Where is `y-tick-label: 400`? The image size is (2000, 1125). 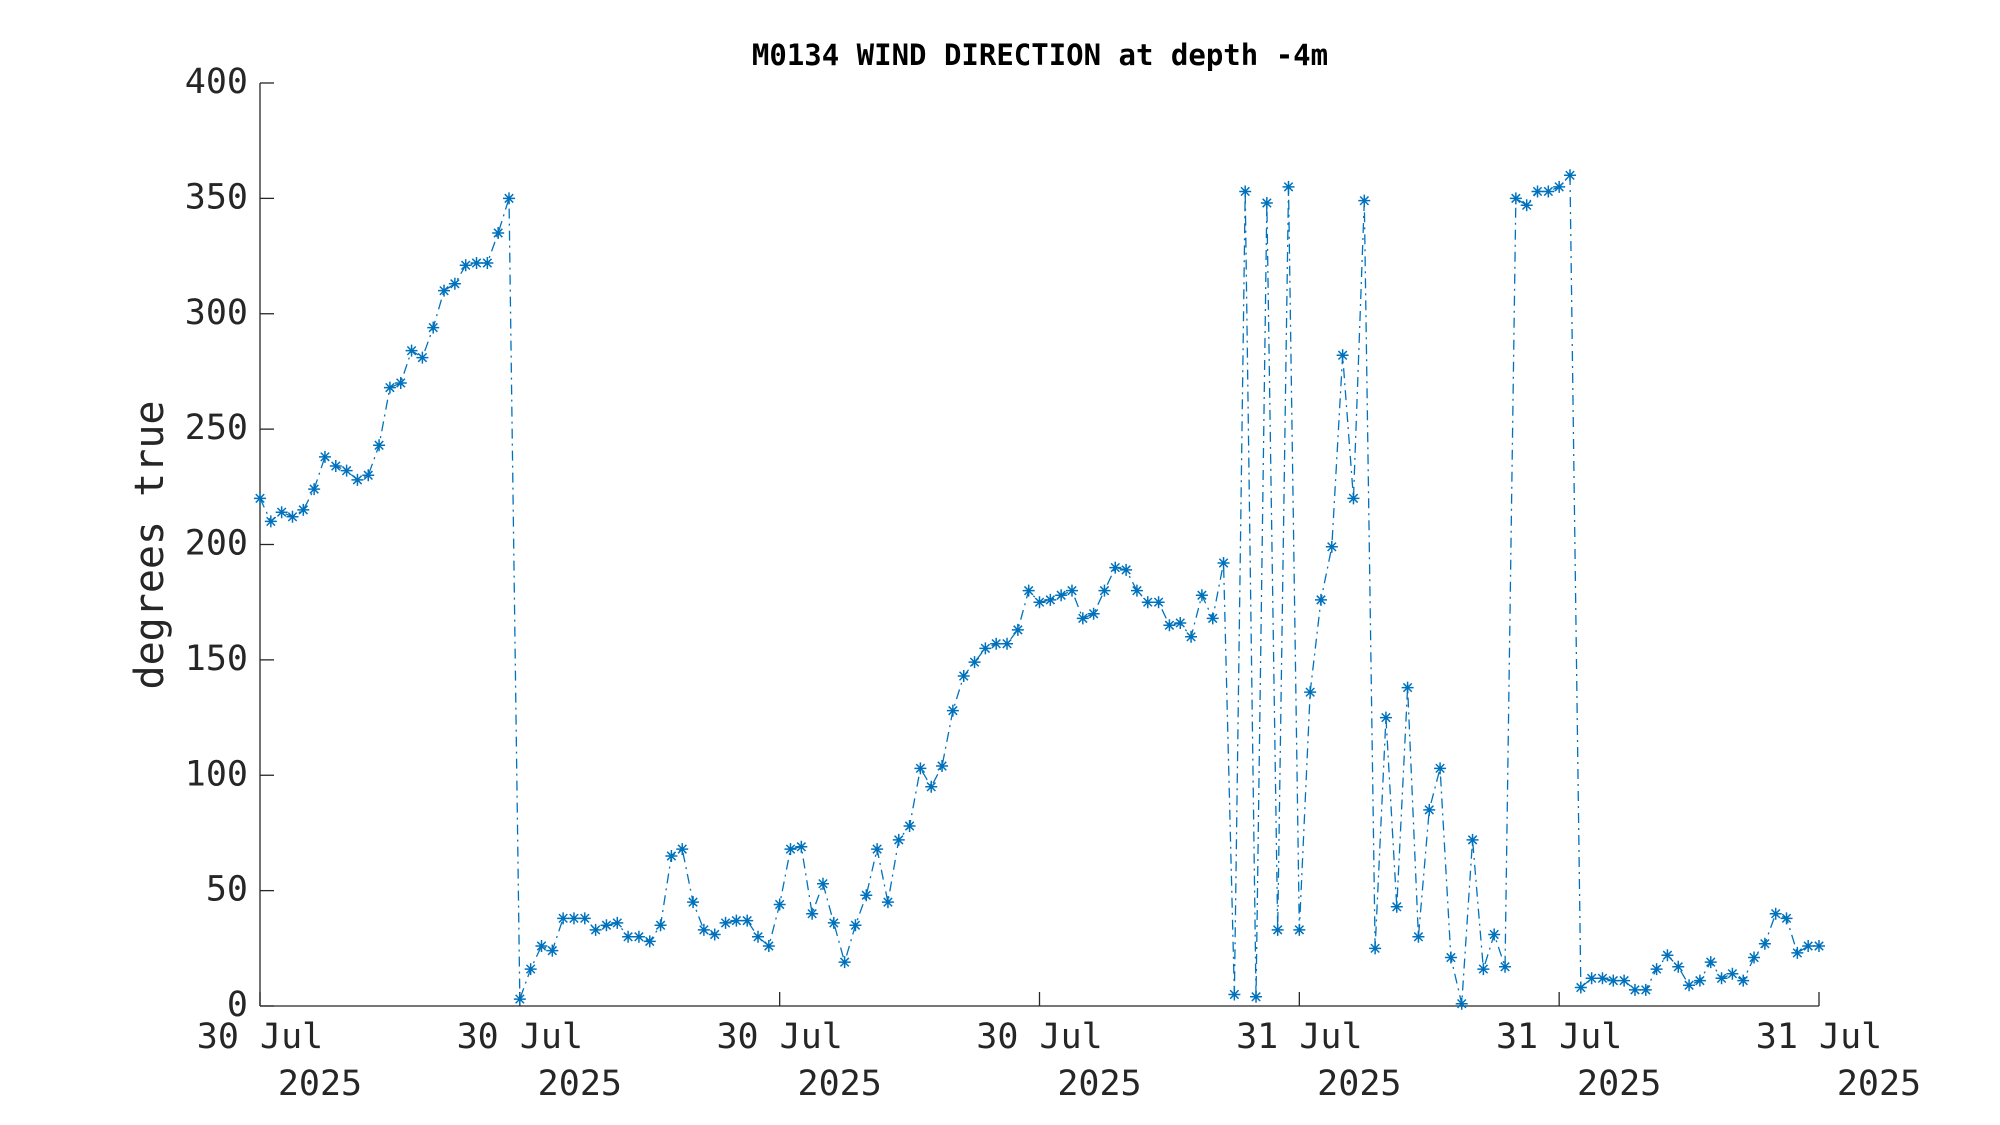 y-tick-label: 400 is located at coordinates (216, 82).